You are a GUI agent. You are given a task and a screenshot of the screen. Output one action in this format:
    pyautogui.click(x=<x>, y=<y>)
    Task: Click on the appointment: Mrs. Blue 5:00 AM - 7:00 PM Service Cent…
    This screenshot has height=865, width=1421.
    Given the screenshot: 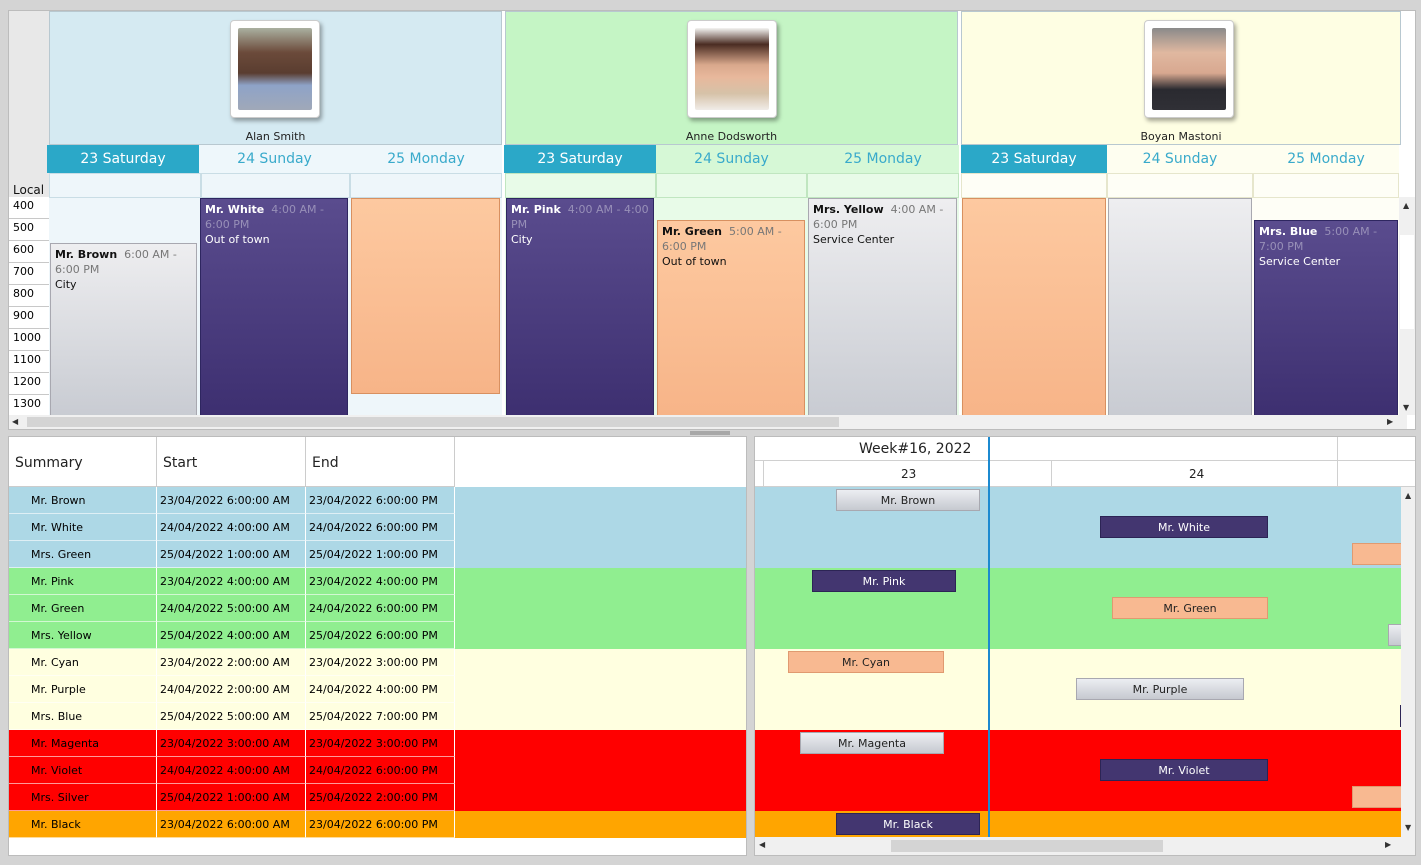 What is the action you would take?
    pyautogui.click(x=1326, y=319)
    